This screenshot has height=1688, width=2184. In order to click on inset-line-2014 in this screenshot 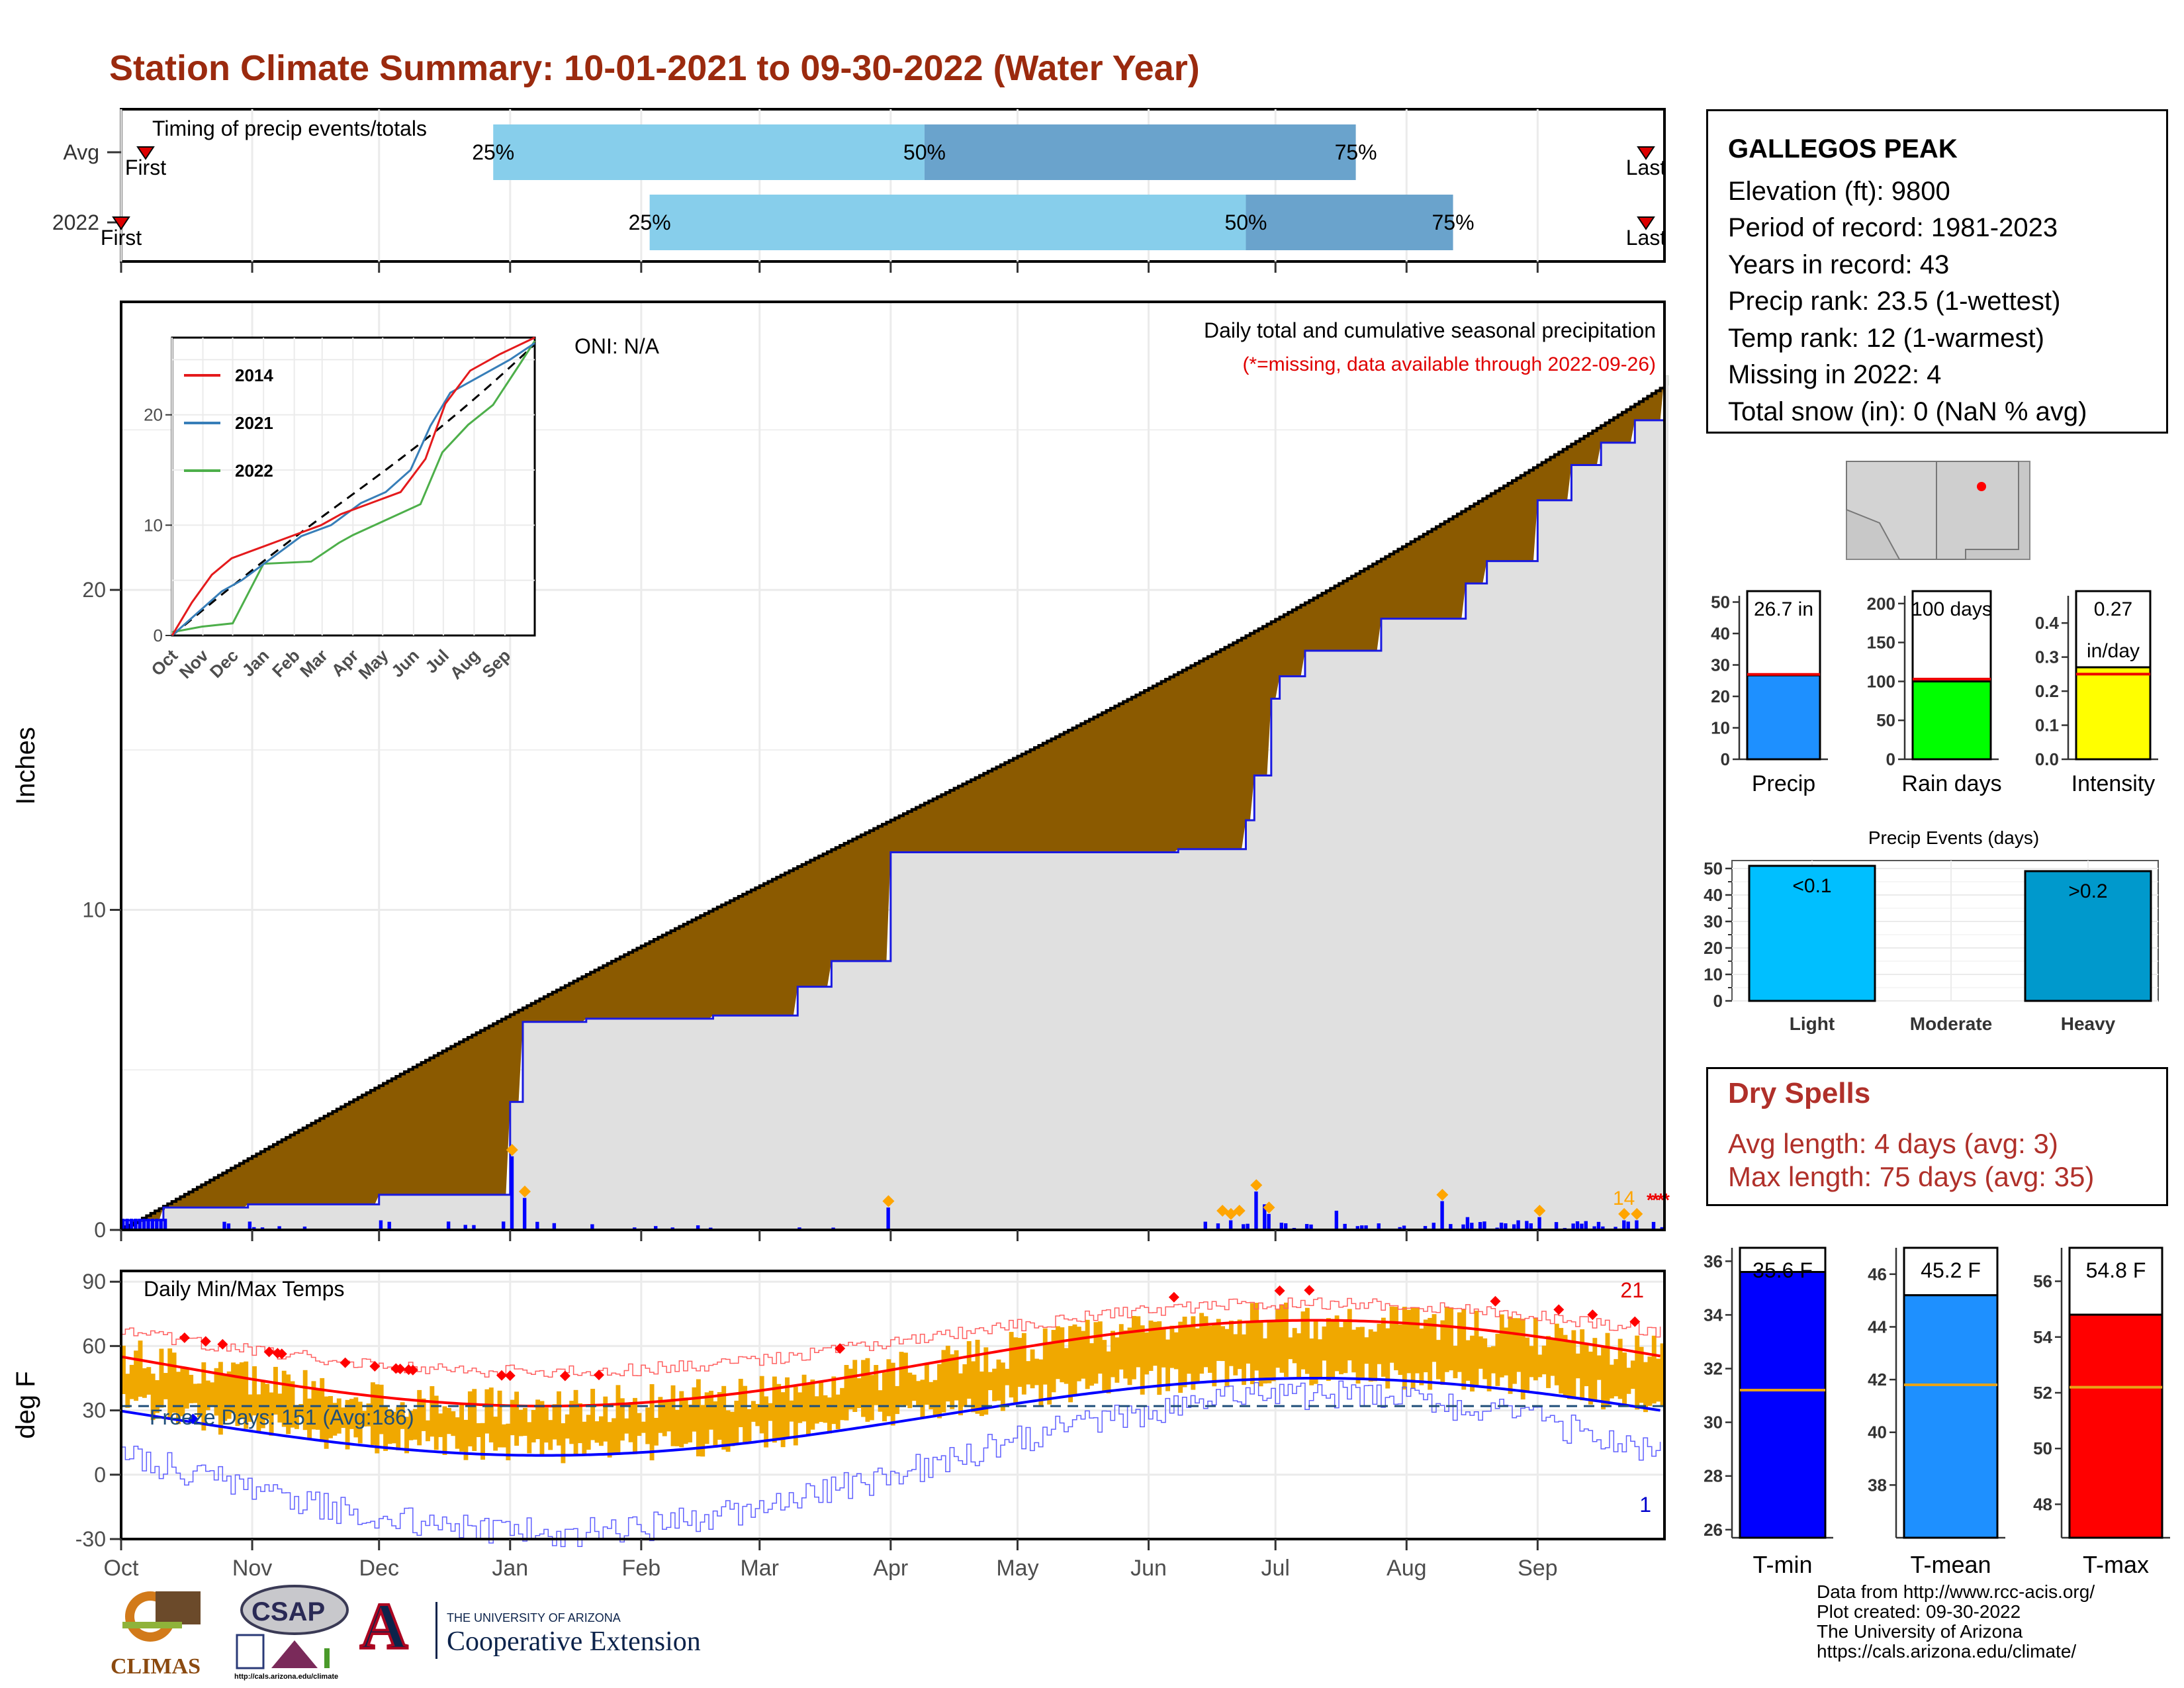, I will do `click(353, 486)`.